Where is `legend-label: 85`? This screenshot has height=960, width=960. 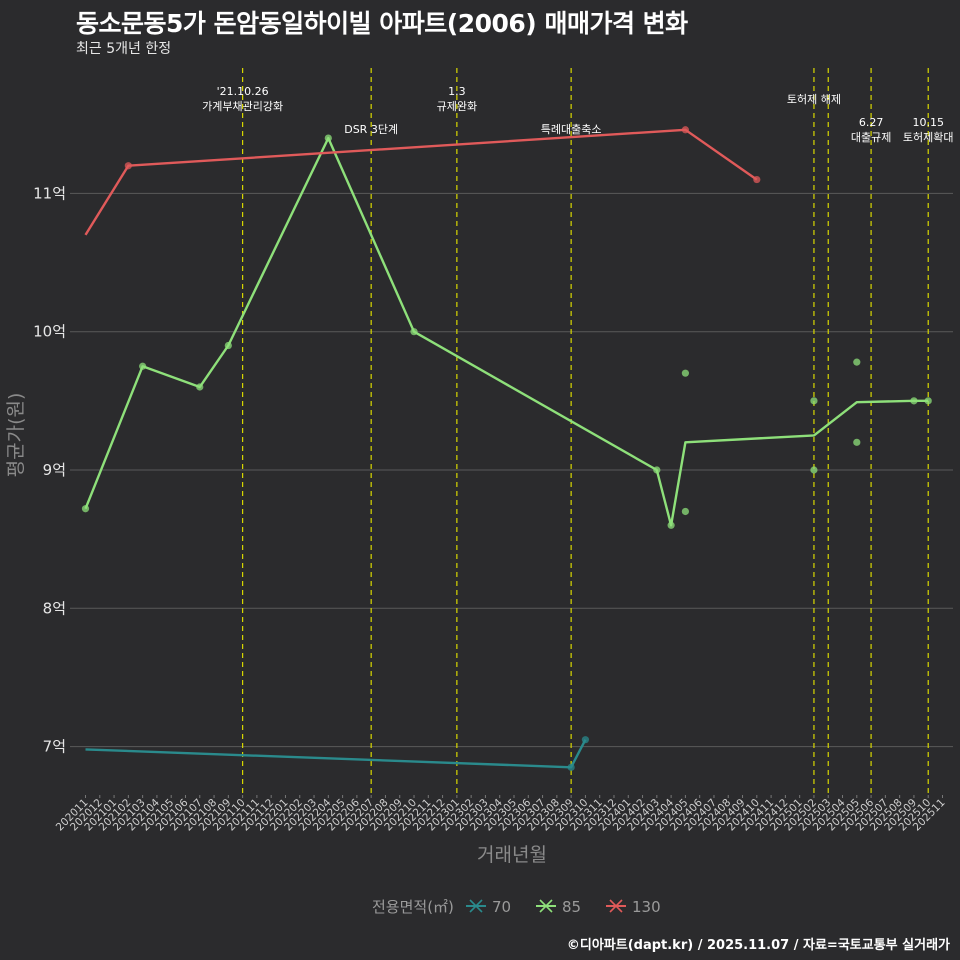 legend-label: 85 is located at coordinates (571, 907).